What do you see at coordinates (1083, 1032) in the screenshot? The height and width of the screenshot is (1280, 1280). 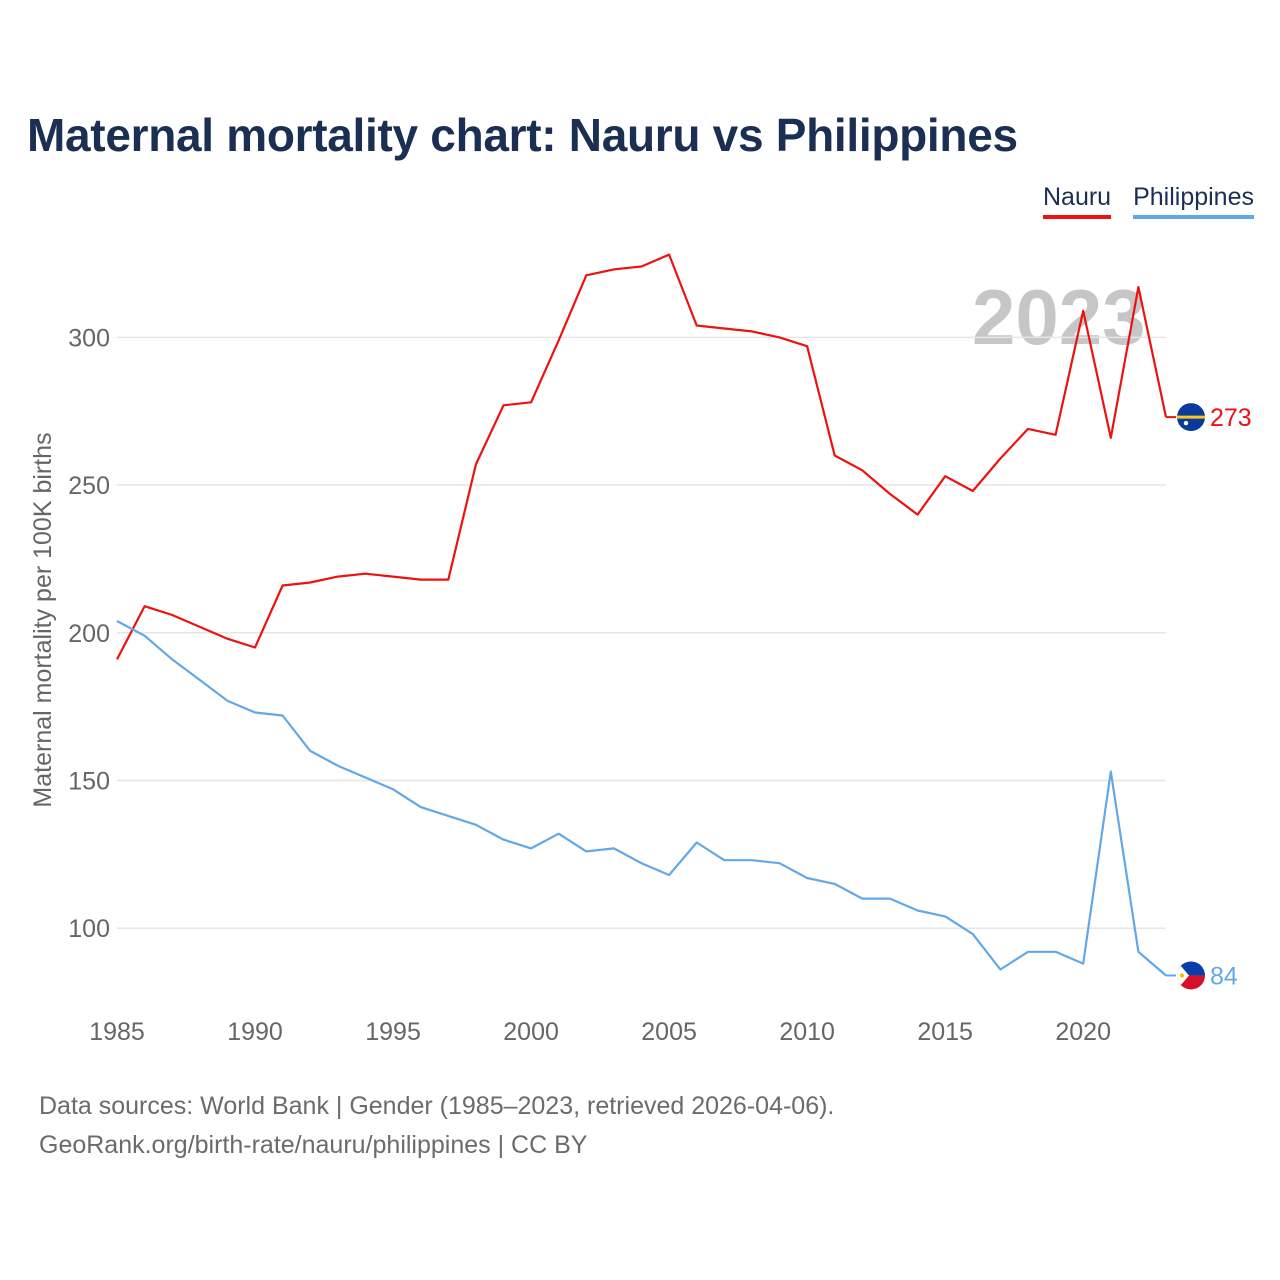 I see `x-tick-label: 2020` at bounding box center [1083, 1032].